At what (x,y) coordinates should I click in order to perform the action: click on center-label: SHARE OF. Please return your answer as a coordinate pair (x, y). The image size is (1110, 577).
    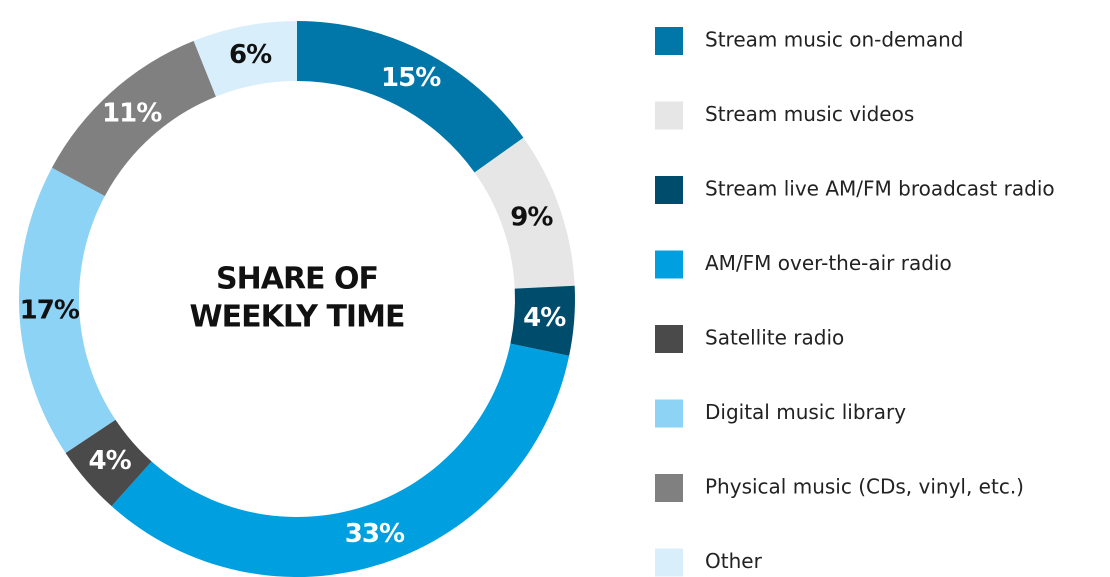
    Looking at the image, I should click on (297, 279).